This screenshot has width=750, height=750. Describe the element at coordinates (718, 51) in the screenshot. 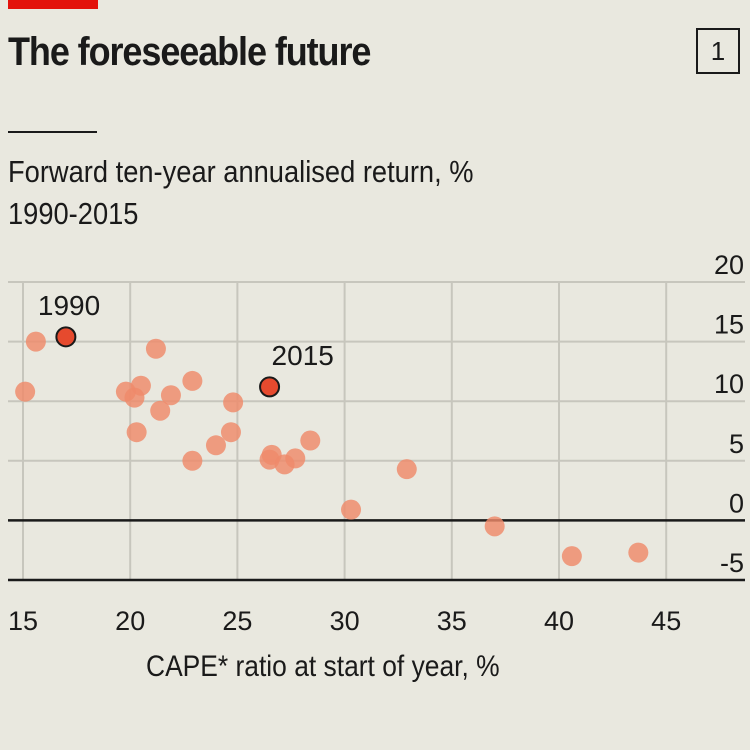

I see `chart-number-badge: 1` at that location.